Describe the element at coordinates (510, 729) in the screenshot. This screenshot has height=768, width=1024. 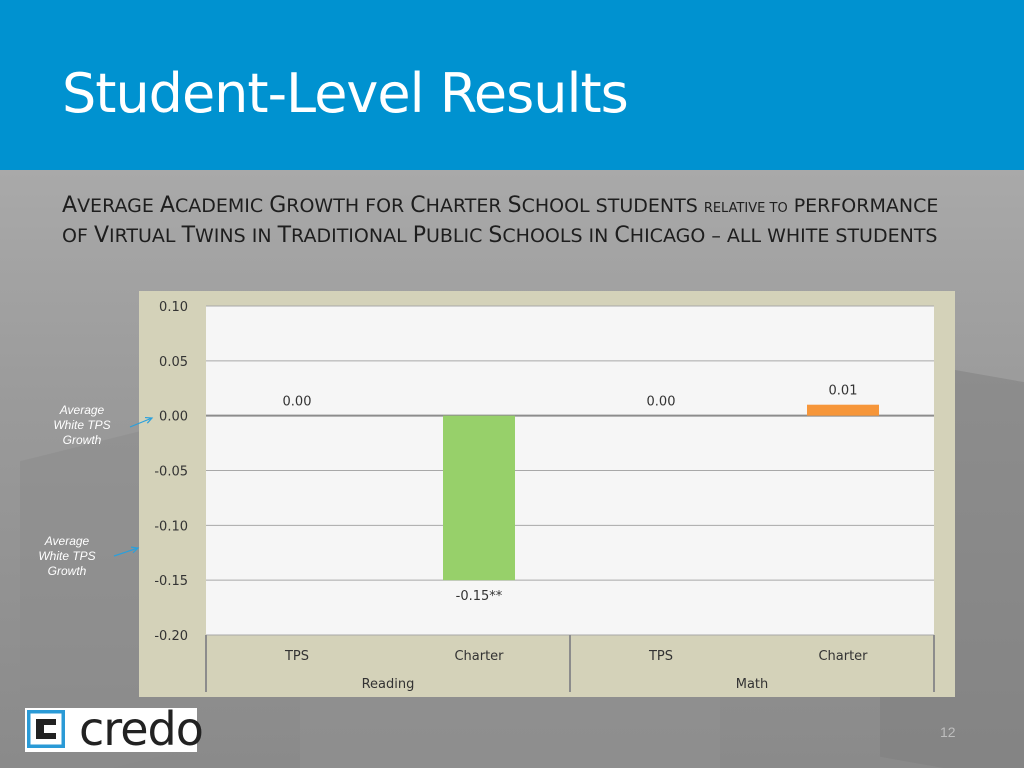
I see `background-building-bottom` at that location.